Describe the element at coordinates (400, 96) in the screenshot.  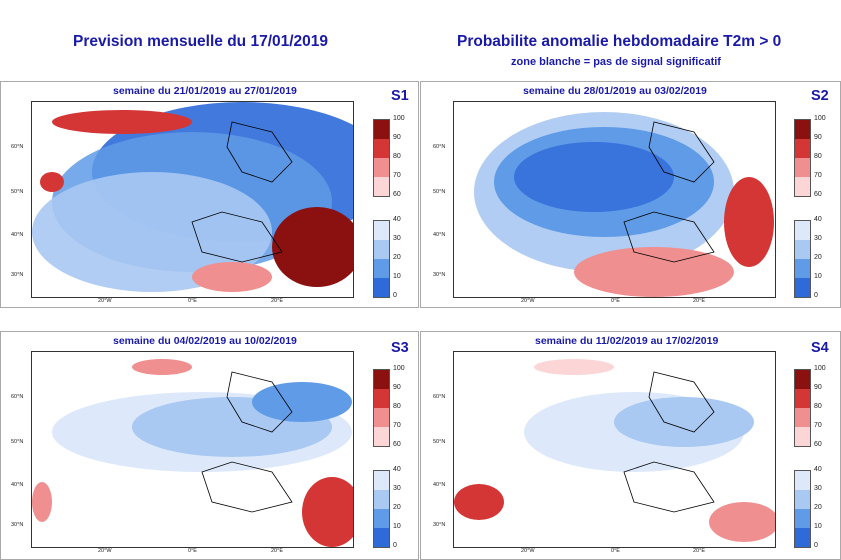
I see `panel-label: S1` at that location.